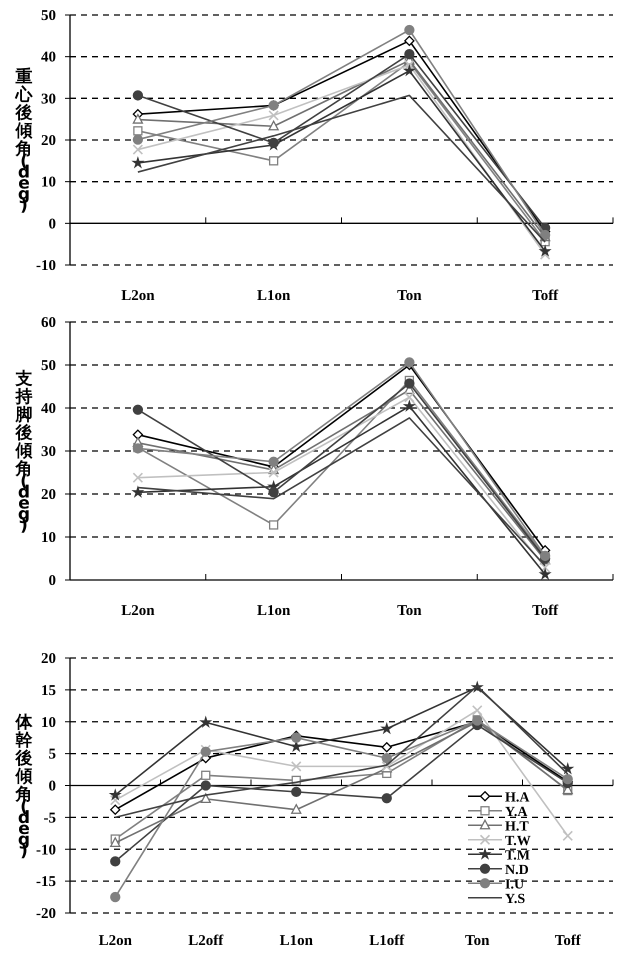  I want to click on legend-label: N.D, so click(517, 870).